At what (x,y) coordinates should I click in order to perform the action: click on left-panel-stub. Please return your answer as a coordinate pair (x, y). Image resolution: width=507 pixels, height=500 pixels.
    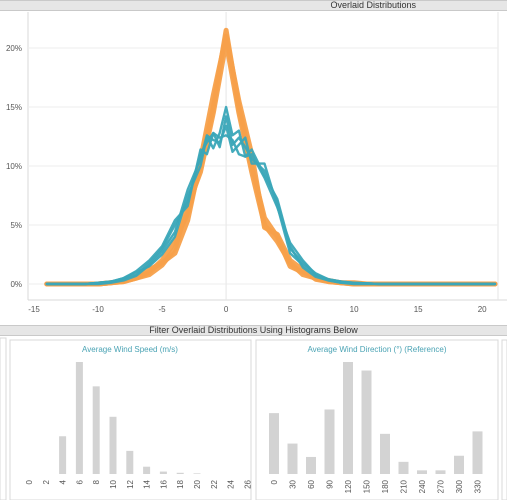
    Looking at the image, I should click on (3, 418).